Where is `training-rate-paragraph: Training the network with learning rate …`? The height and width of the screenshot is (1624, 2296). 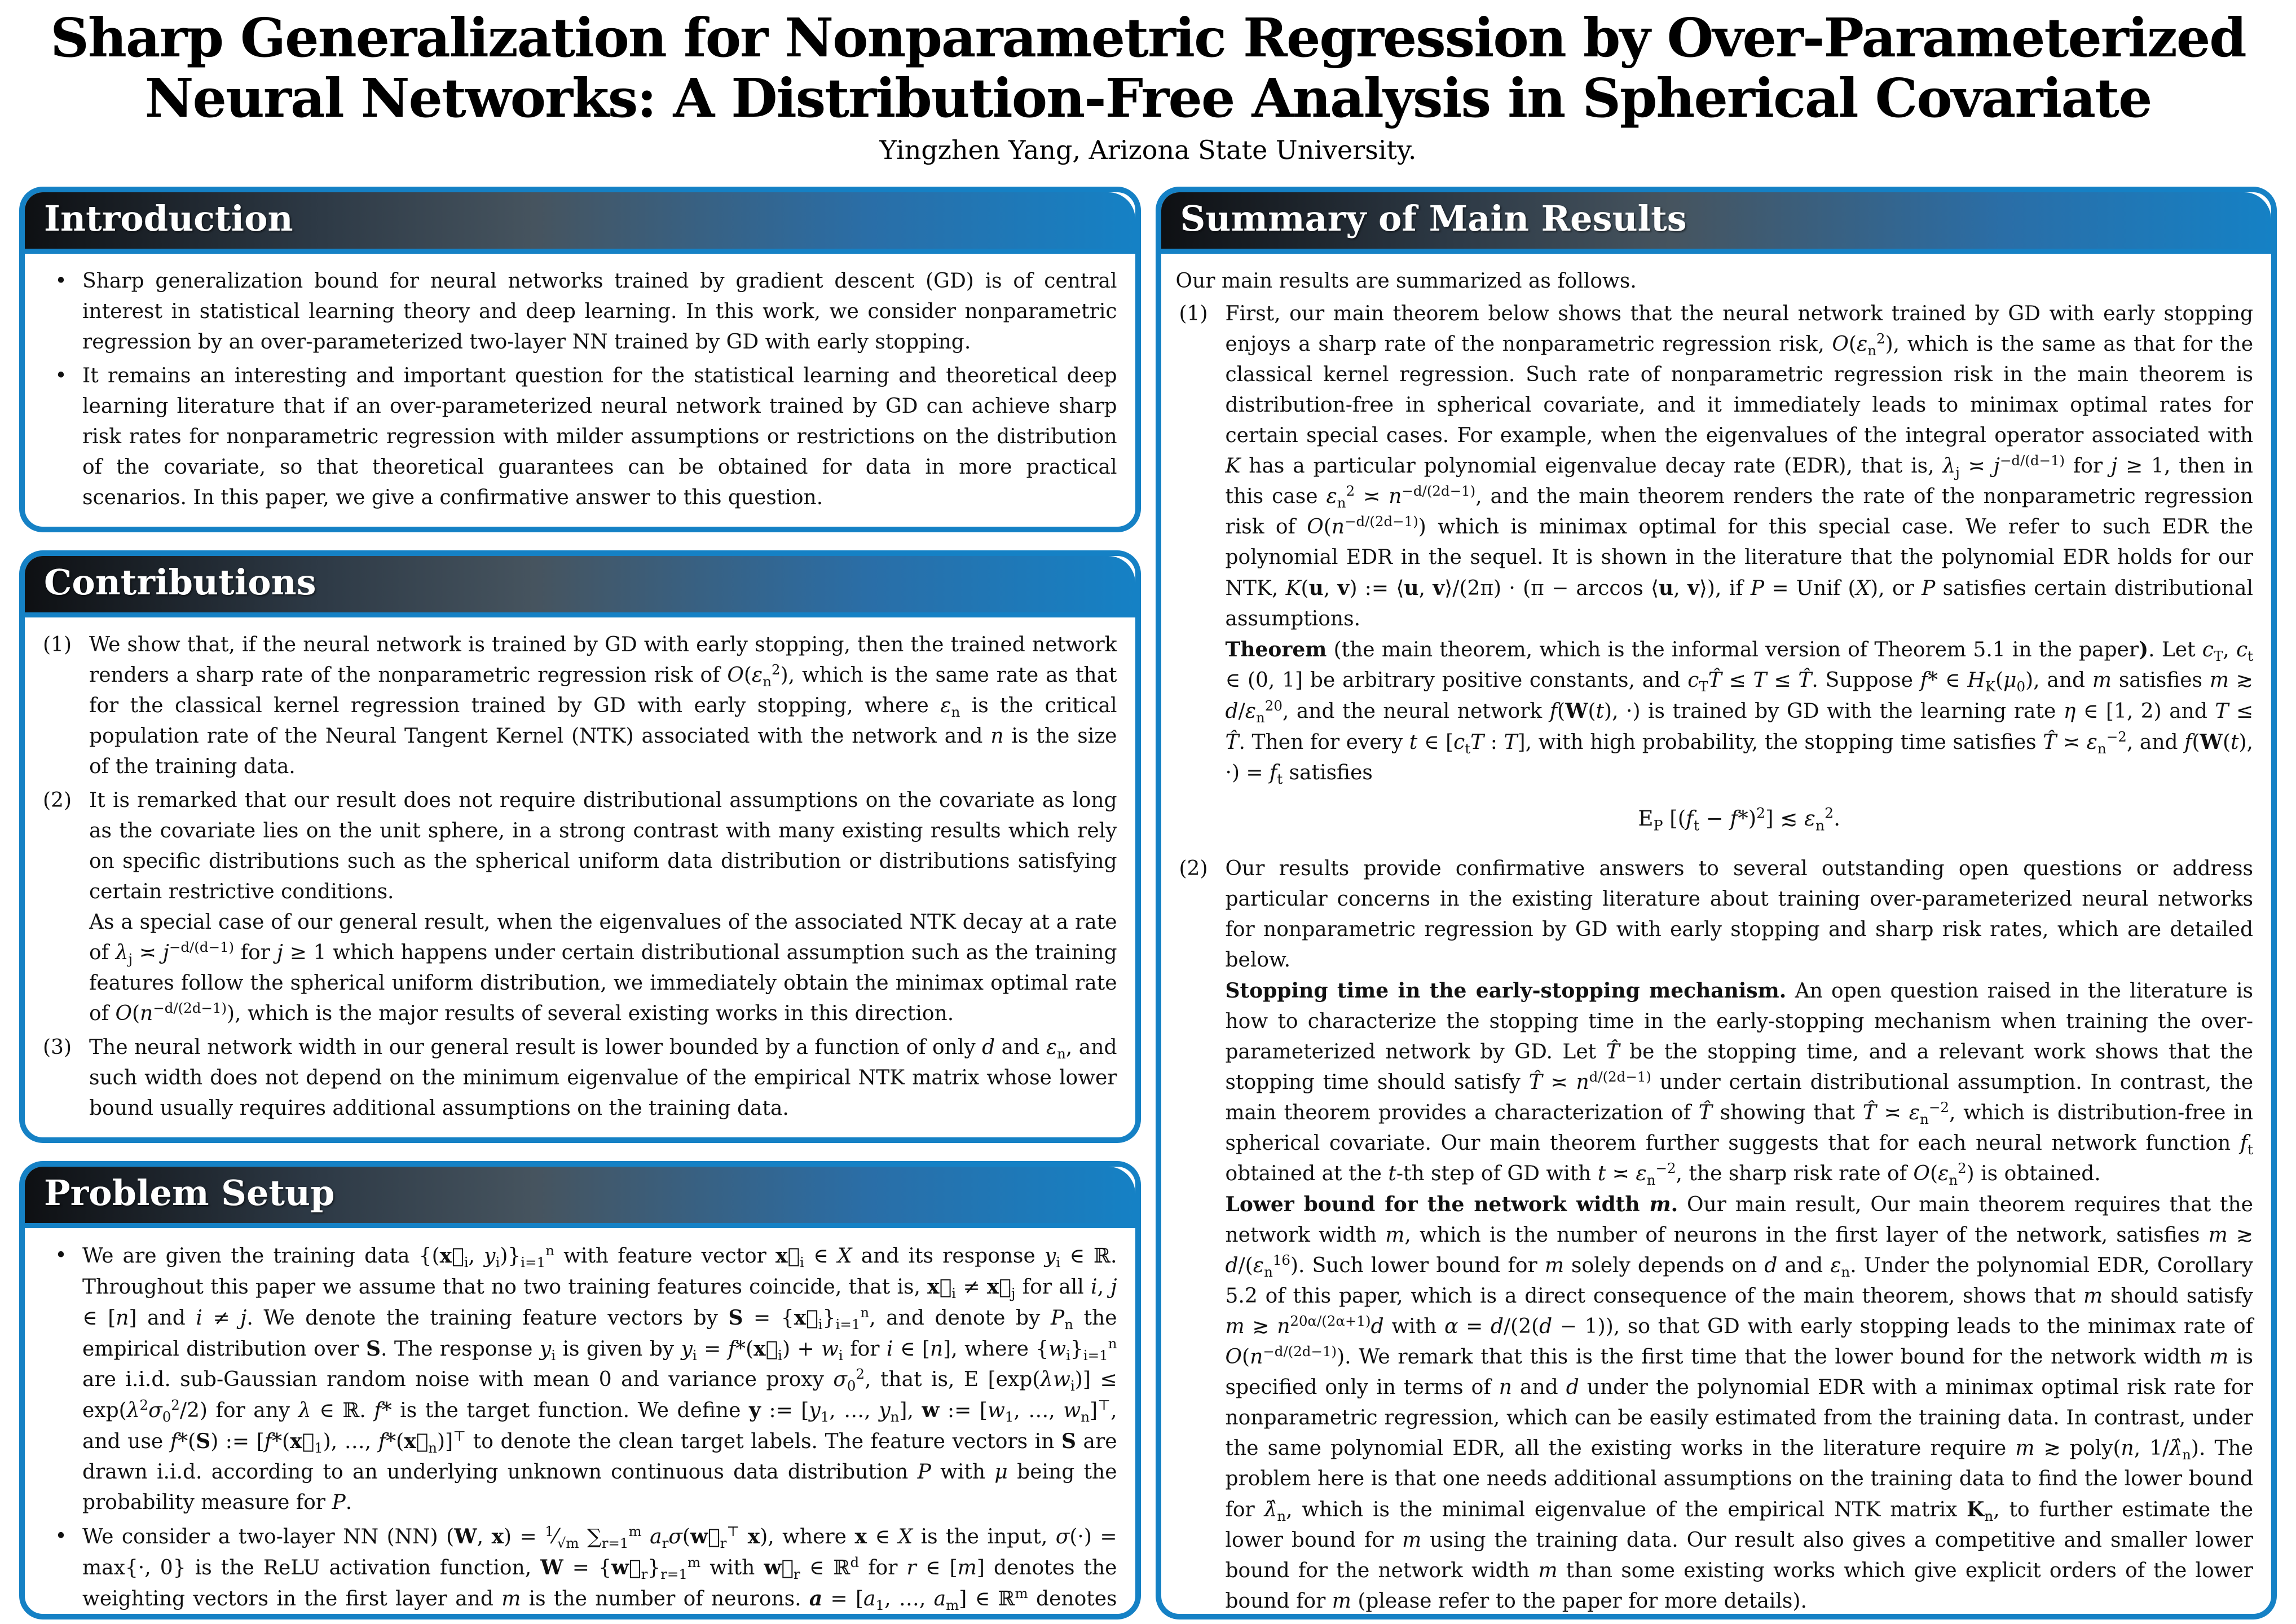
training-rate-paragraph: Training the network with learning rate … is located at coordinates (1740, 1618).